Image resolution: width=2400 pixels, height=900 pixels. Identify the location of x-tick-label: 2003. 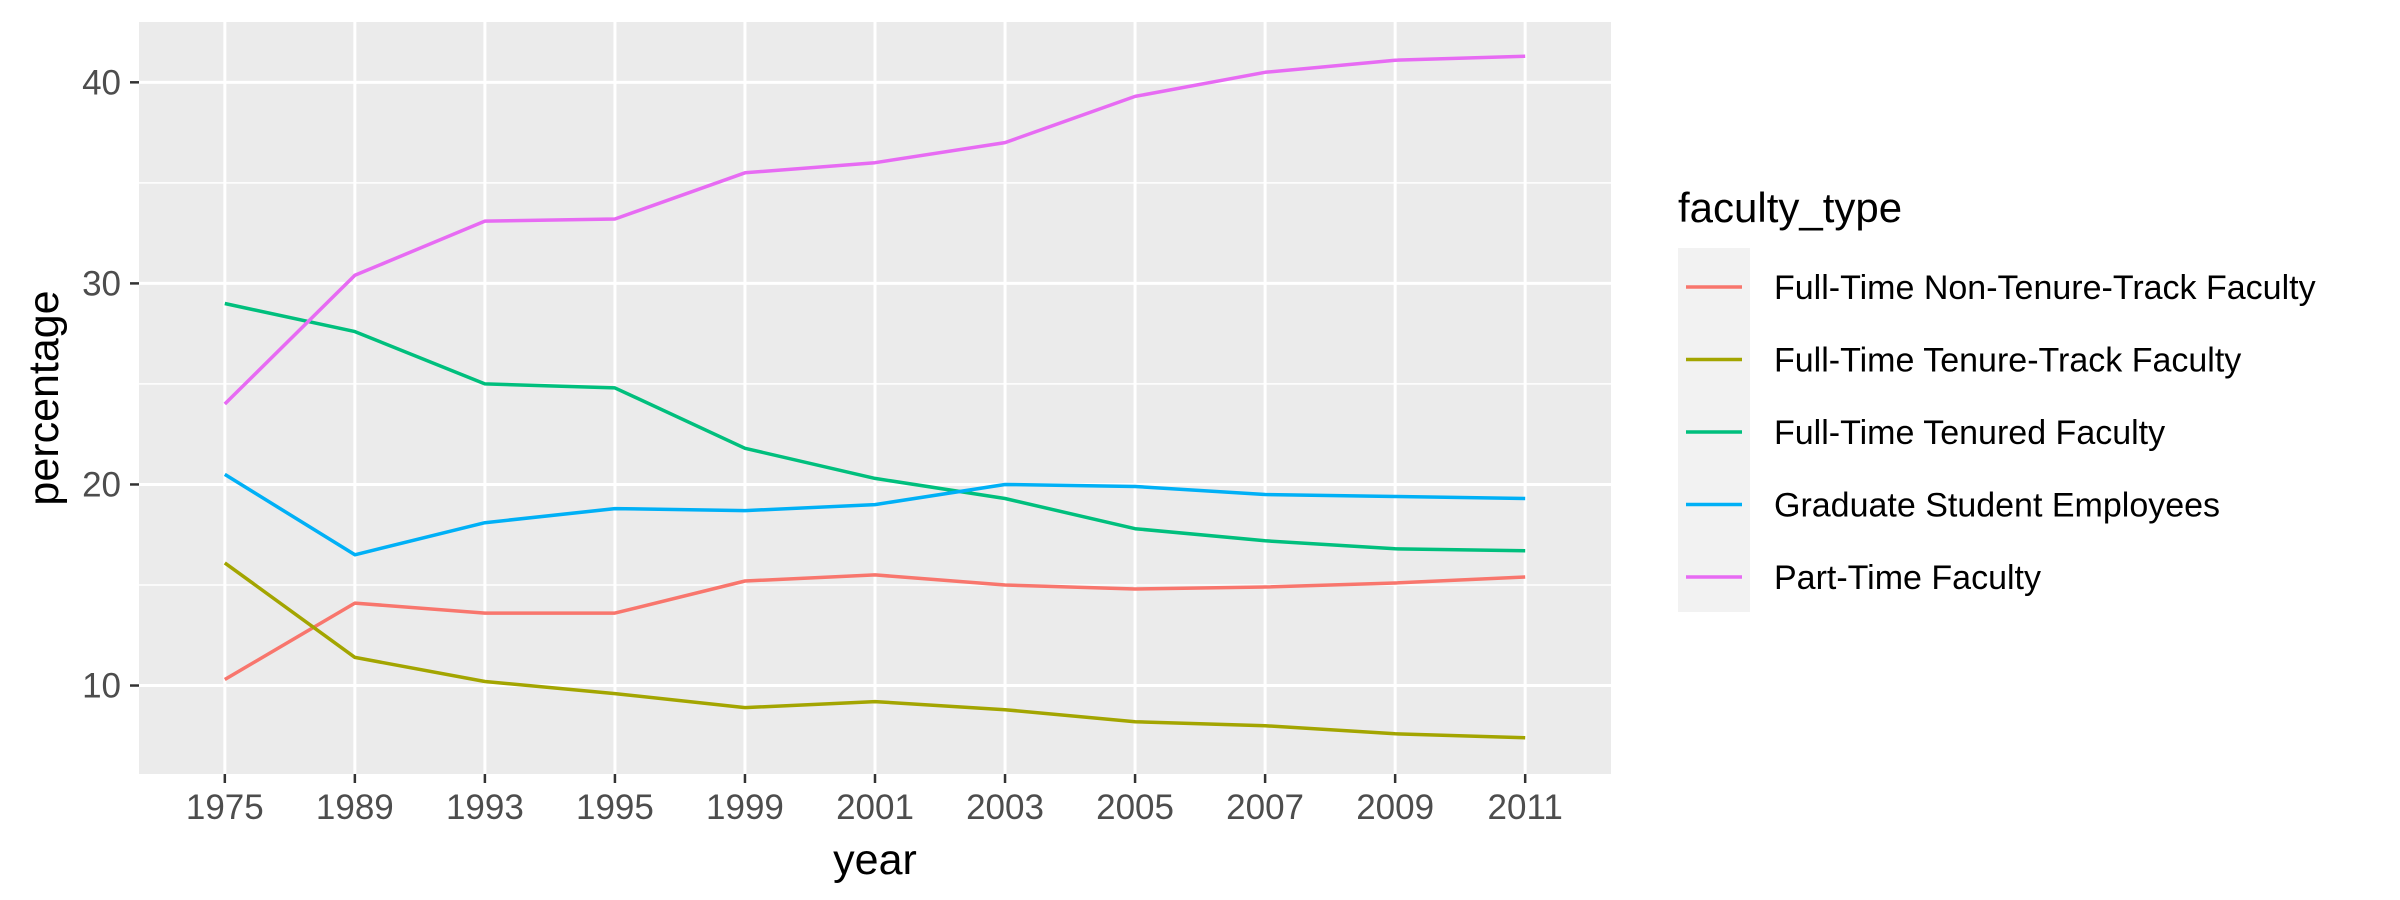
(1005, 807).